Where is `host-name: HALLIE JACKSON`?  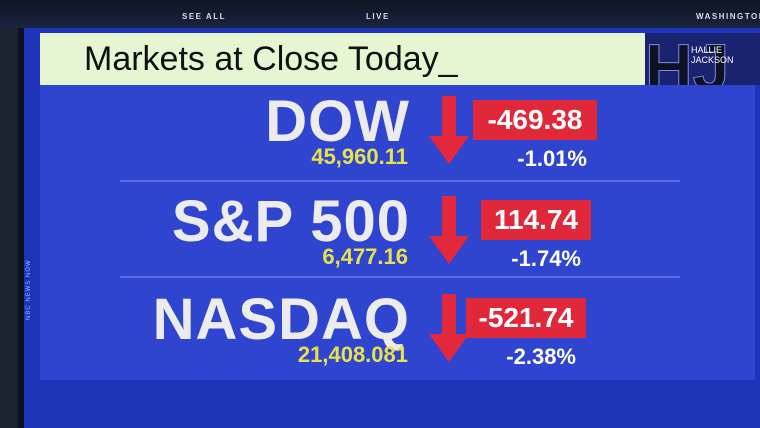
host-name: HALLIE JACKSON is located at coordinates (712, 55).